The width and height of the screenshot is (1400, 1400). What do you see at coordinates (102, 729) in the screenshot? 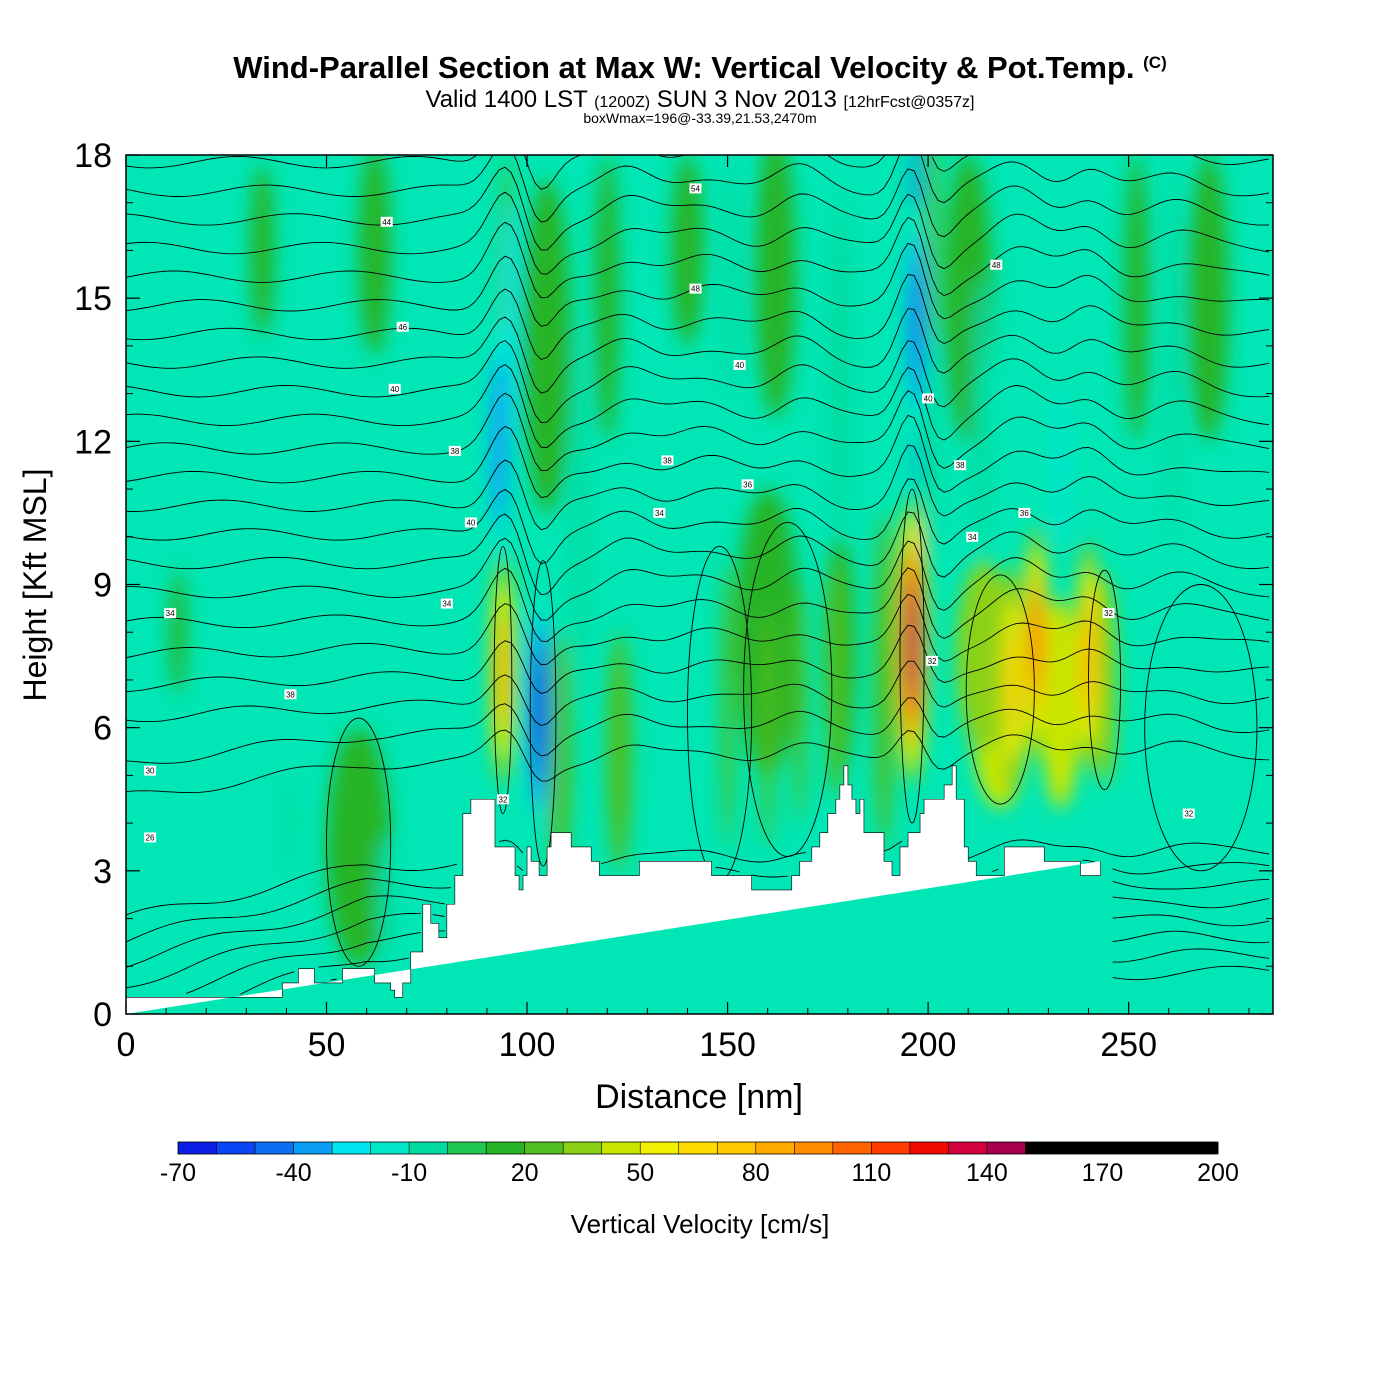
I see `y-tick-label: 6` at bounding box center [102, 729].